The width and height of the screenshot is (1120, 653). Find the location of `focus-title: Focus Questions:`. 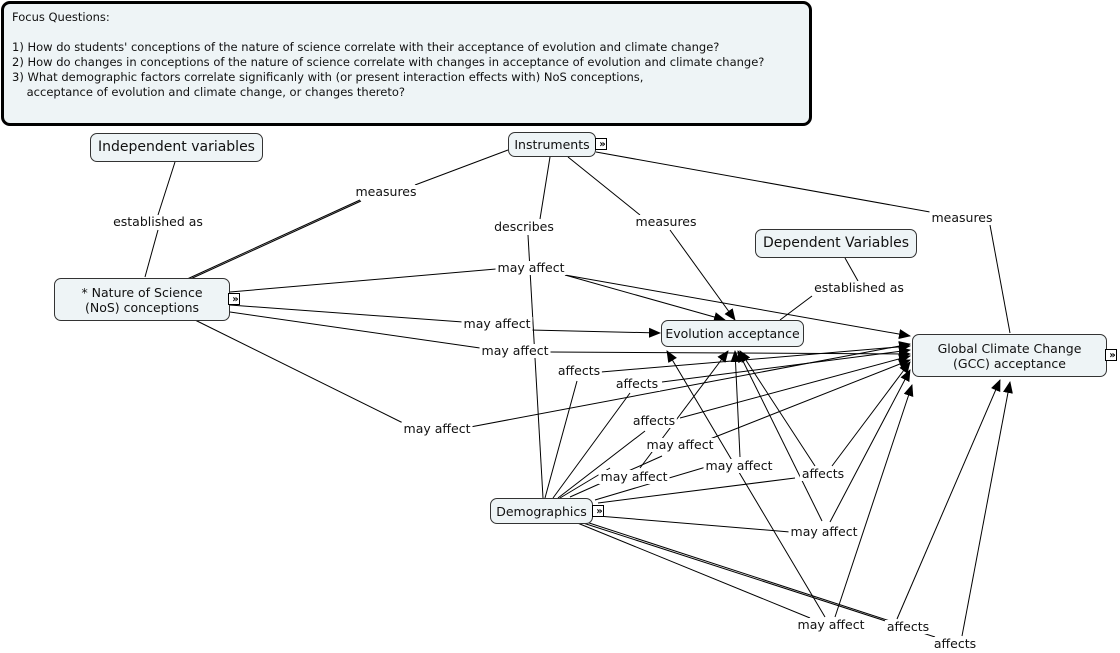

focus-title: Focus Questions: is located at coordinates (61, 17).